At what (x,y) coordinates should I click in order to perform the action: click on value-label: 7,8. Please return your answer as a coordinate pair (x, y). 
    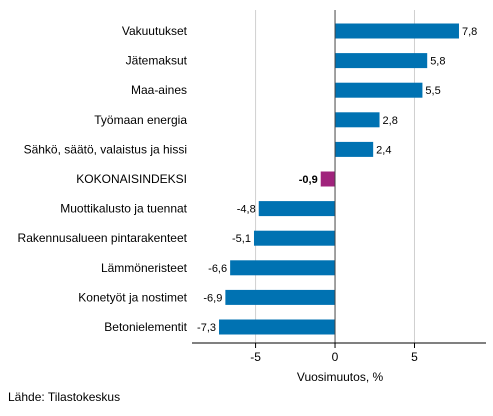
    Looking at the image, I should click on (469, 32).